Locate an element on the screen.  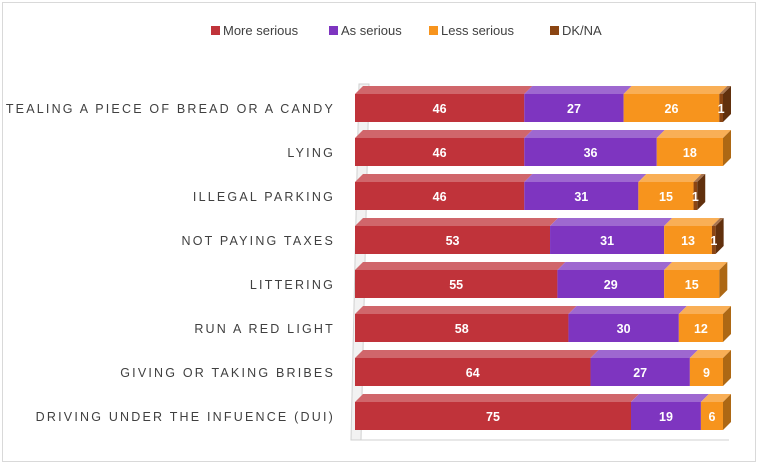
bar-segment-more-serious: 53 is located at coordinates (457, 236).